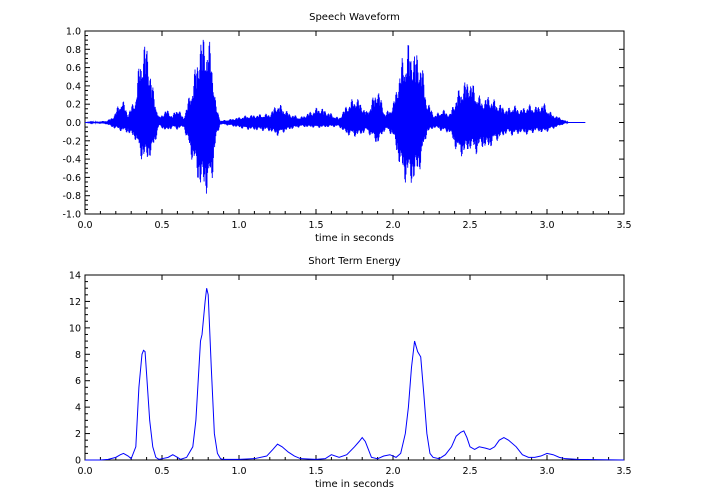 The width and height of the screenshot is (709, 487). I want to click on energy-xtick-label: 3.0, so click(546, 471).